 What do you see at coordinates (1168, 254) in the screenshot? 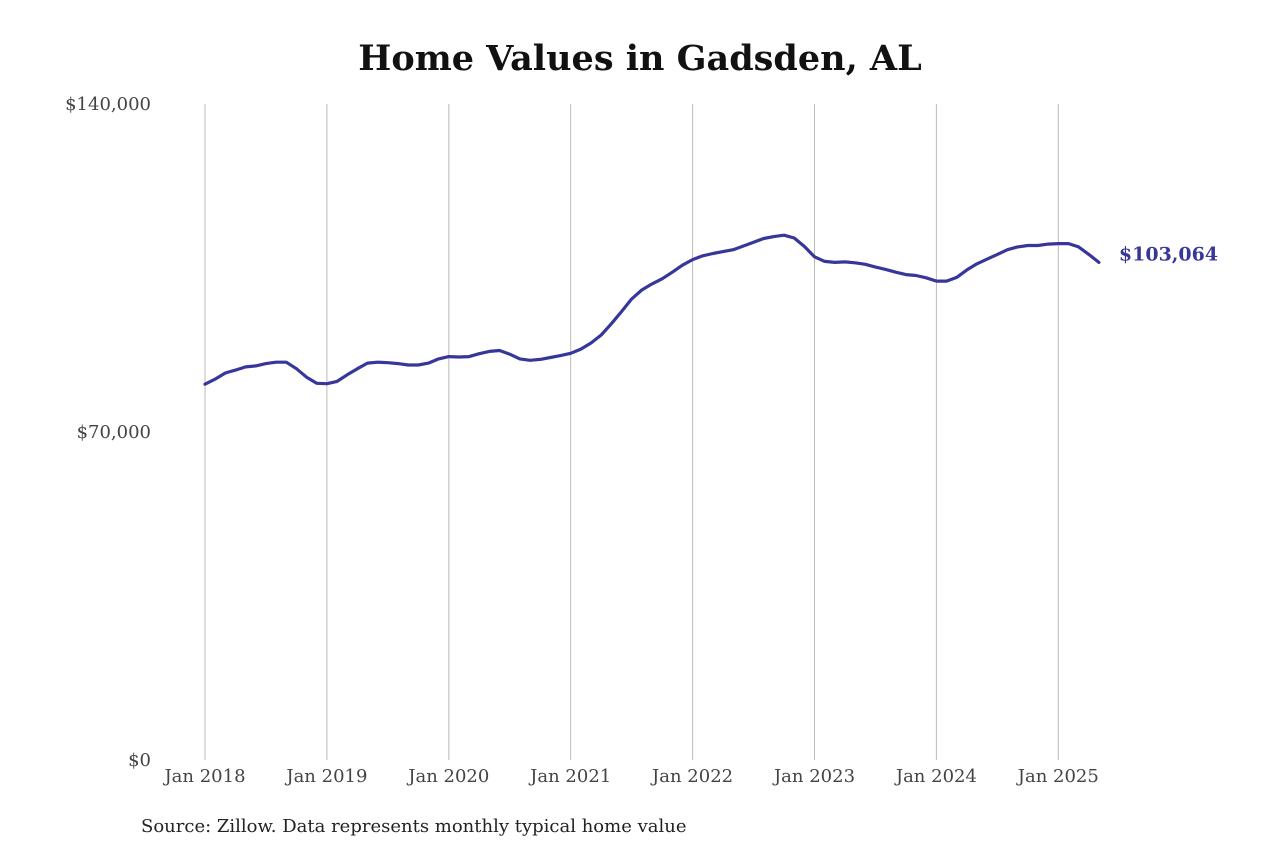
I see `latest-value-label: $103,064` at bounding box center [1168, 254].